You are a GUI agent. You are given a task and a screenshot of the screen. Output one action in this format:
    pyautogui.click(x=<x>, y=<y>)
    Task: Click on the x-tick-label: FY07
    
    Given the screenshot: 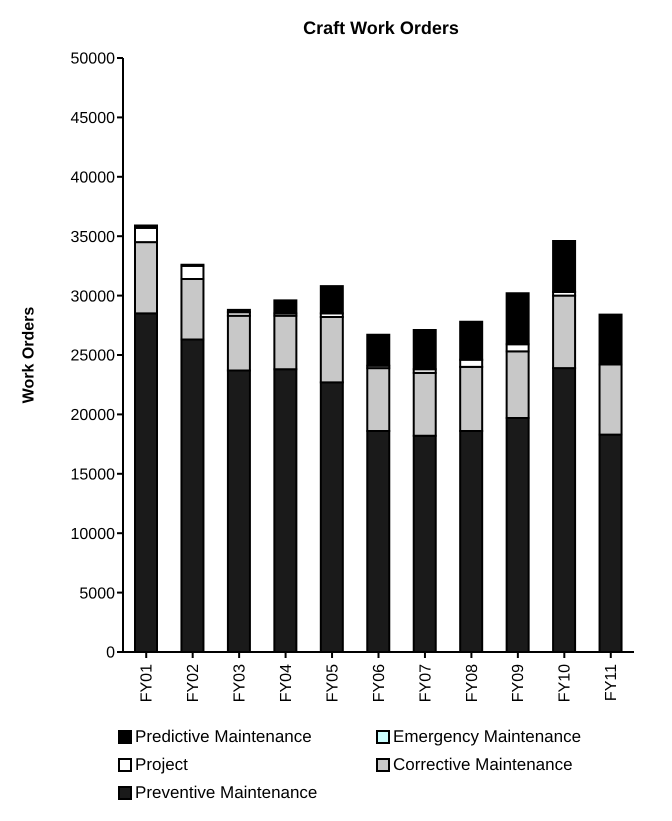 What is the action you would take?
    pyautogui.click(x=425, y=683)
    